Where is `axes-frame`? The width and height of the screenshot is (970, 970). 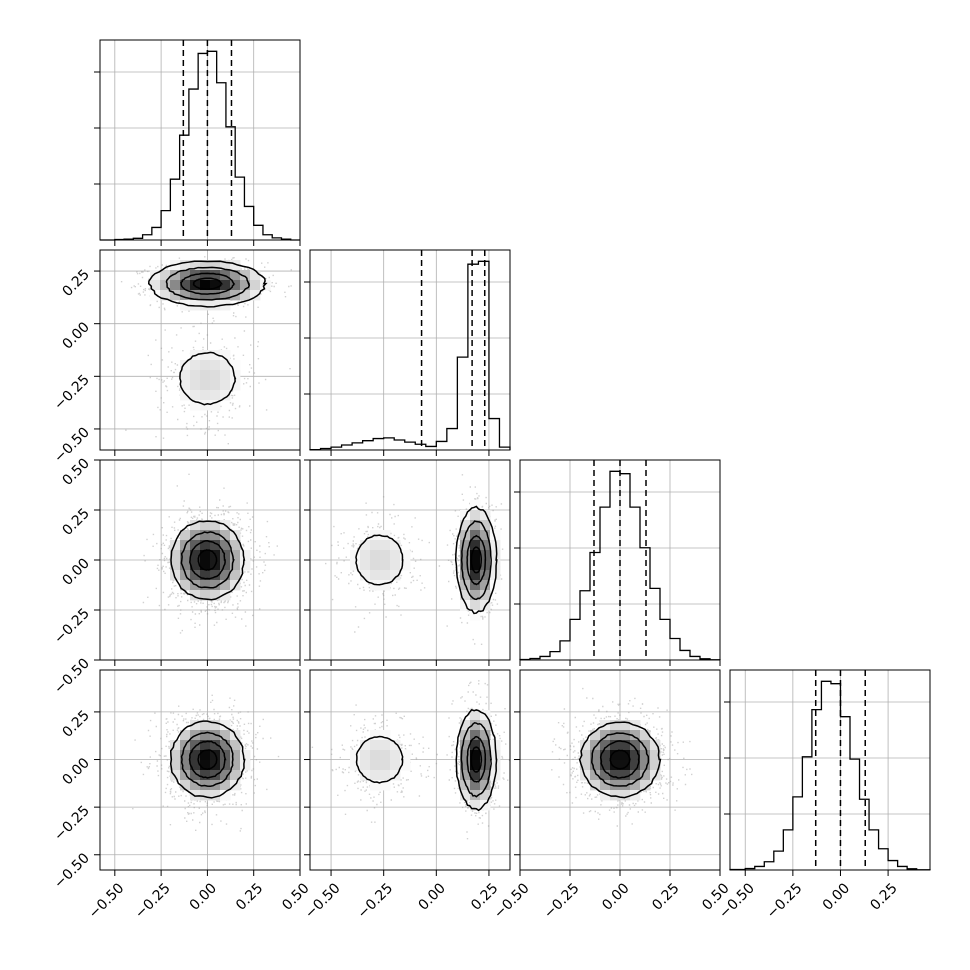 axes-frame is located at coordinates (830, 770).